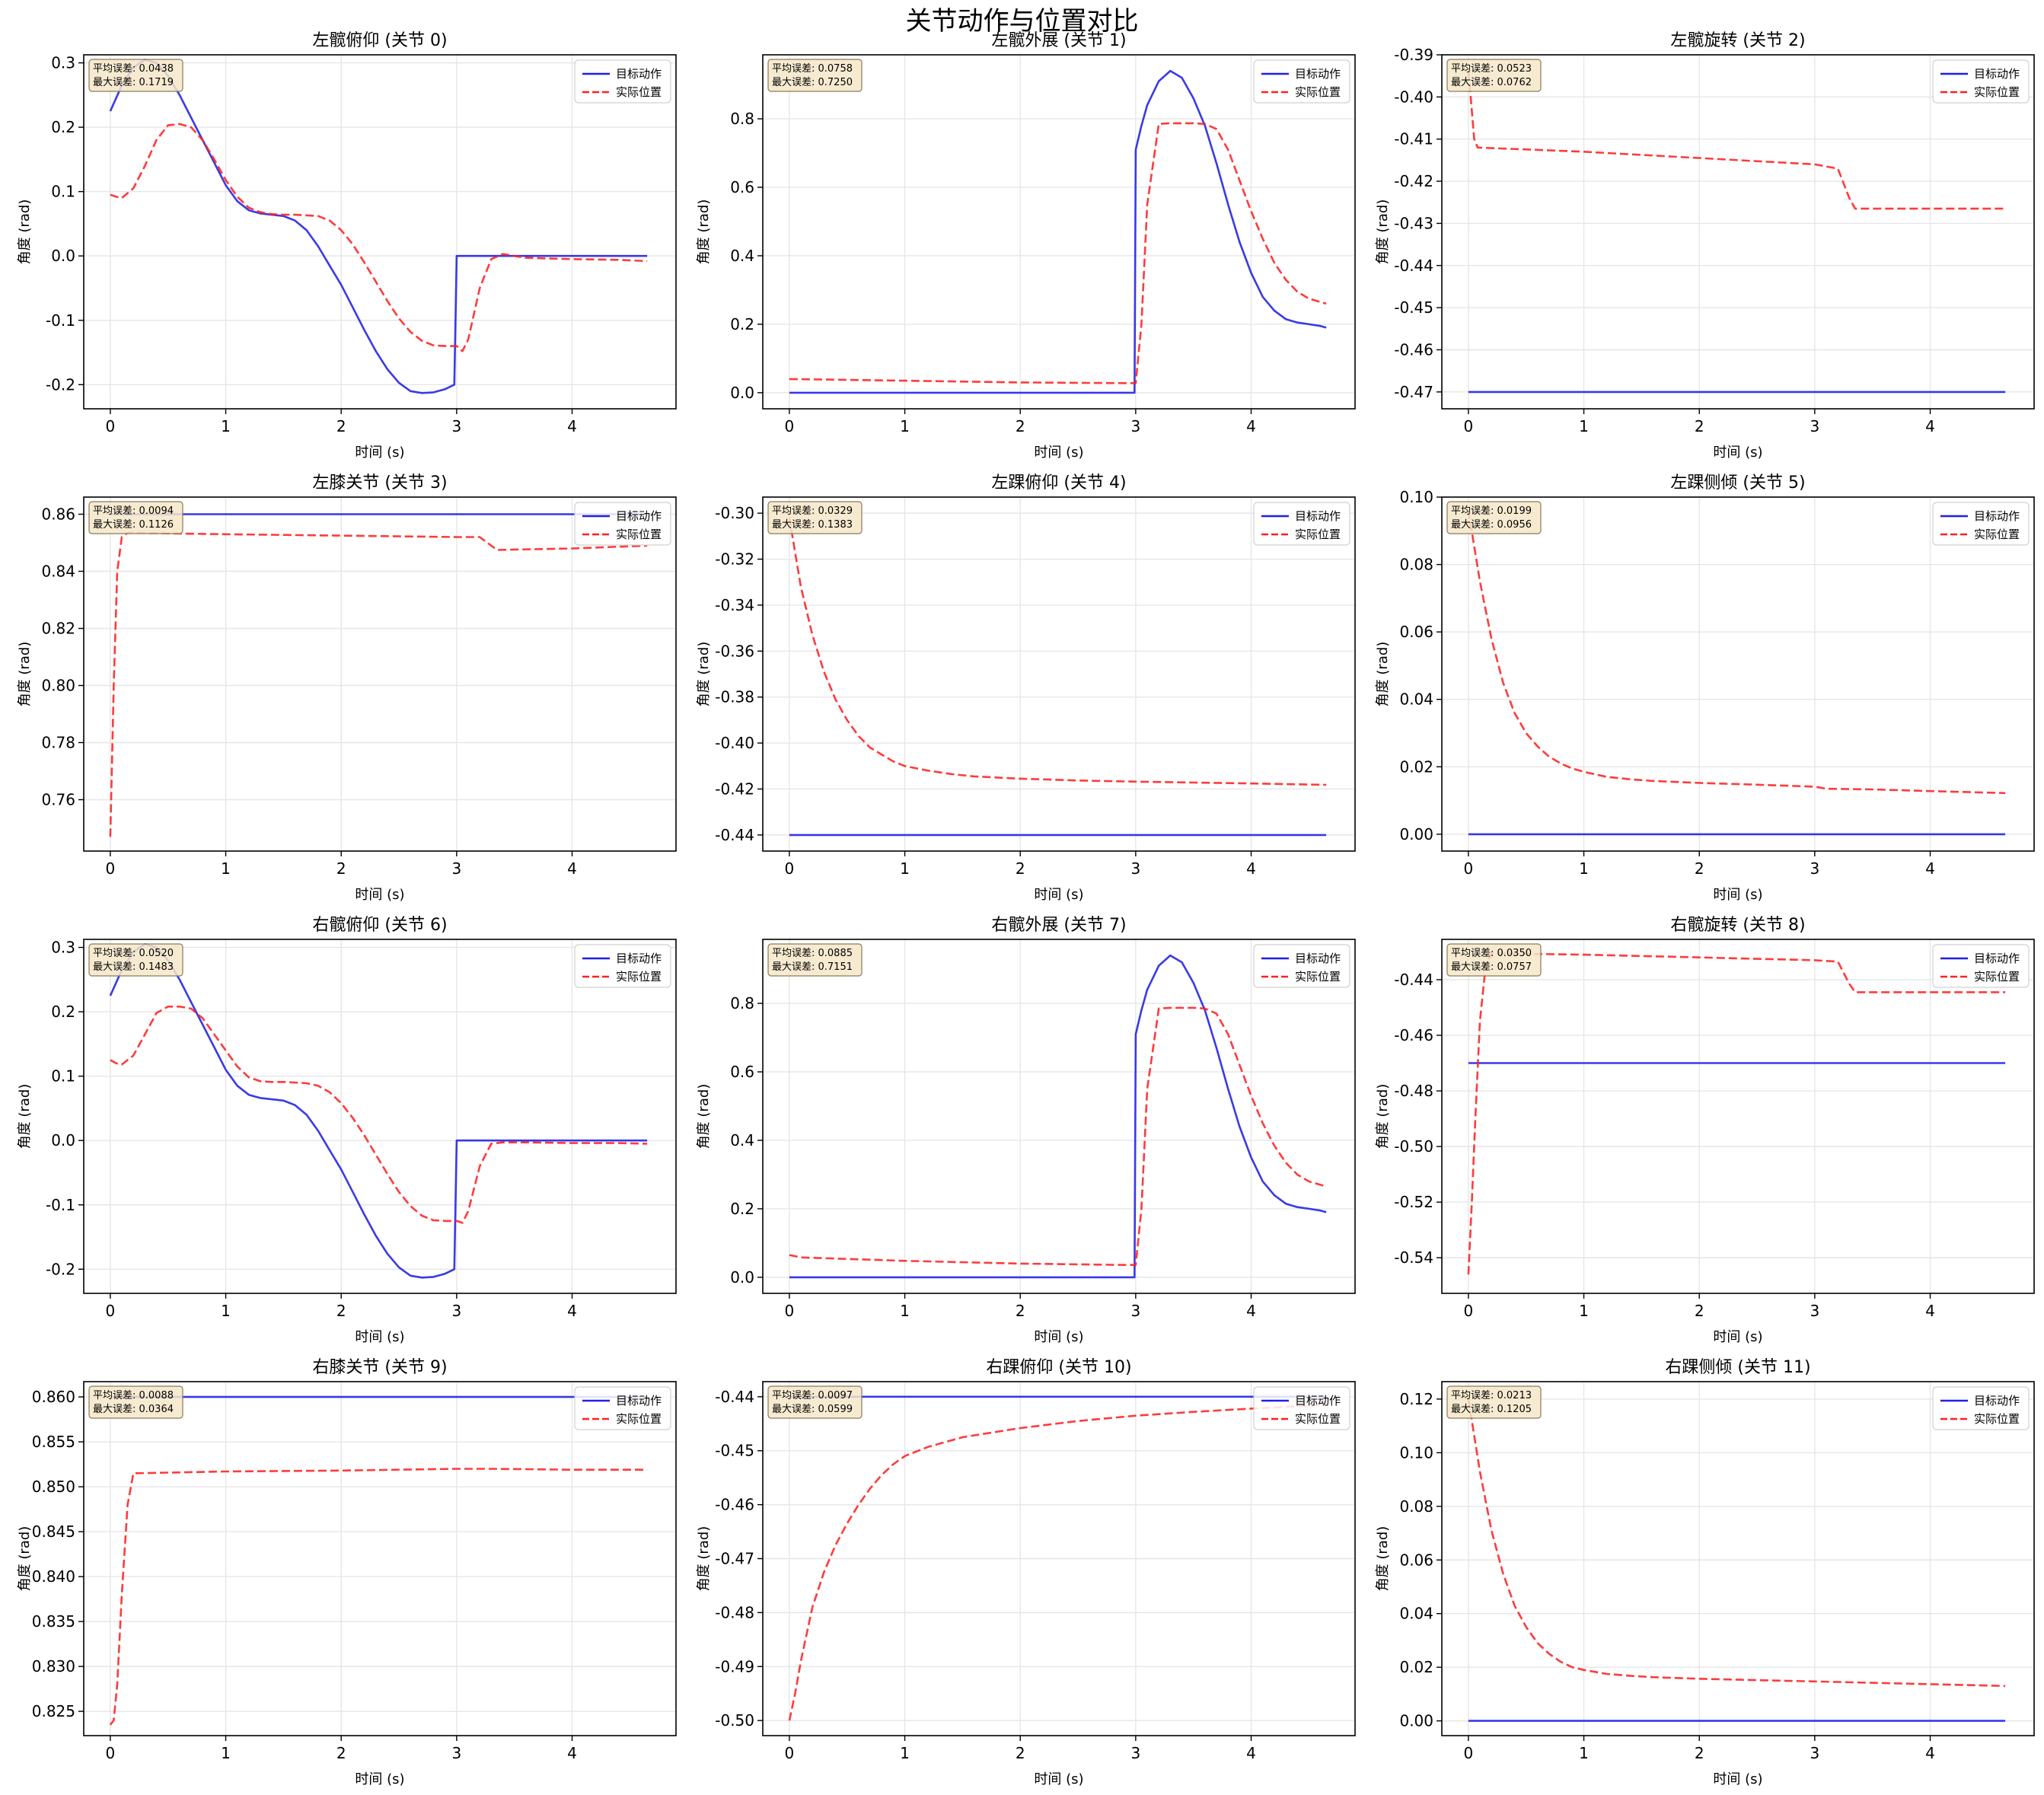 The height and width of the screenshot is (1795, 2044). I want to click on y-tick-label: 0.0, so click(742, 393).